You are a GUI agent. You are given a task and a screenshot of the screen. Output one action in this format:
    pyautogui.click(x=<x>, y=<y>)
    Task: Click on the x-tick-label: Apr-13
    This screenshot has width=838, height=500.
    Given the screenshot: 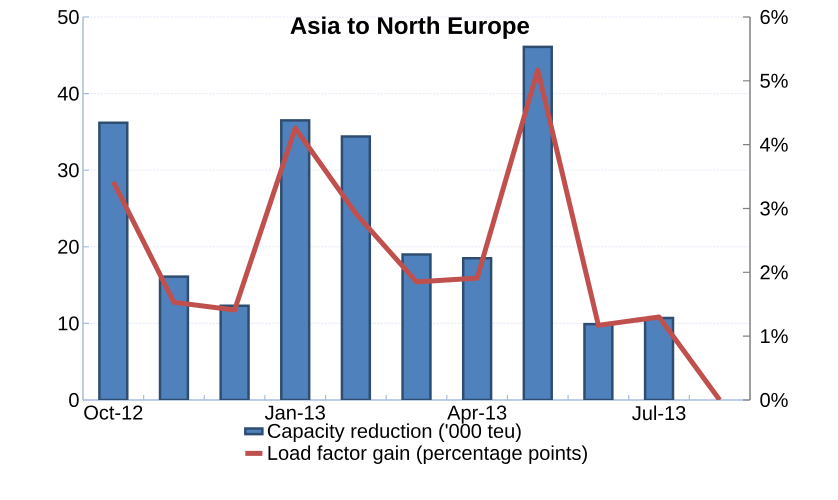 What is the action you would take?
    pyautogui.click(x=476, y=415)
    